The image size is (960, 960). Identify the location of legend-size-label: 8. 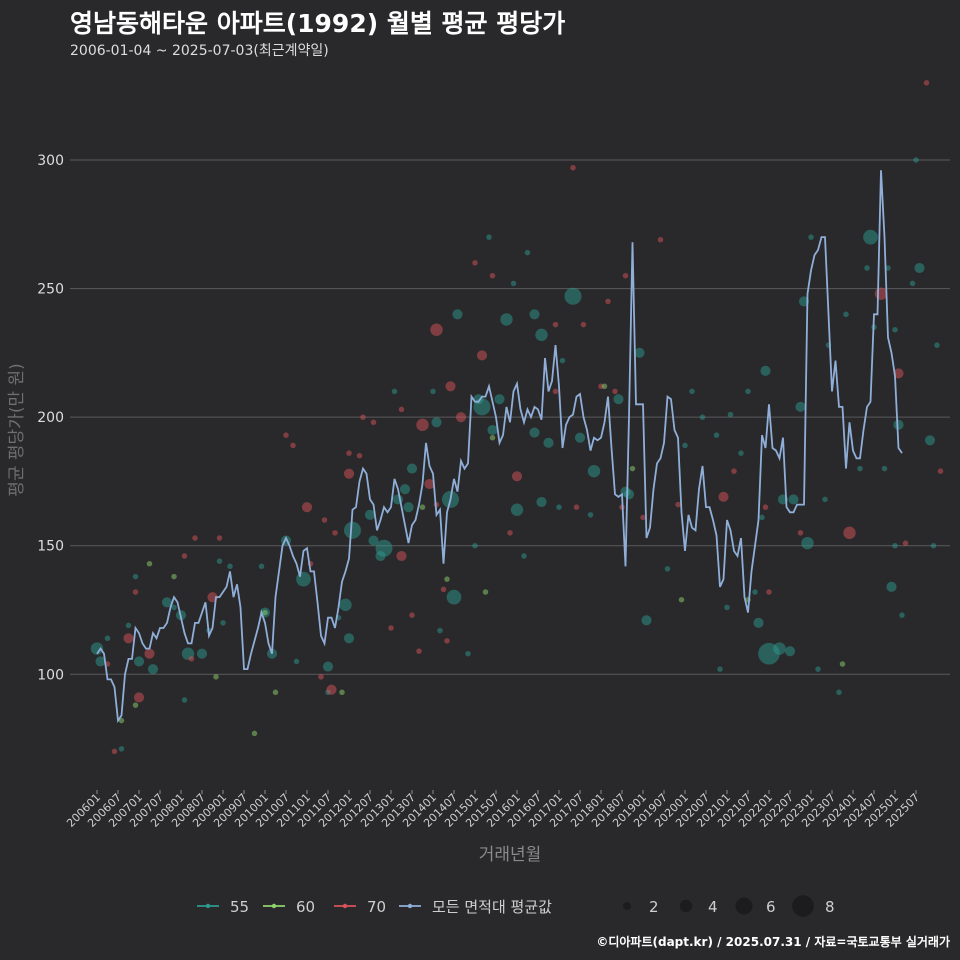
(830, 907).